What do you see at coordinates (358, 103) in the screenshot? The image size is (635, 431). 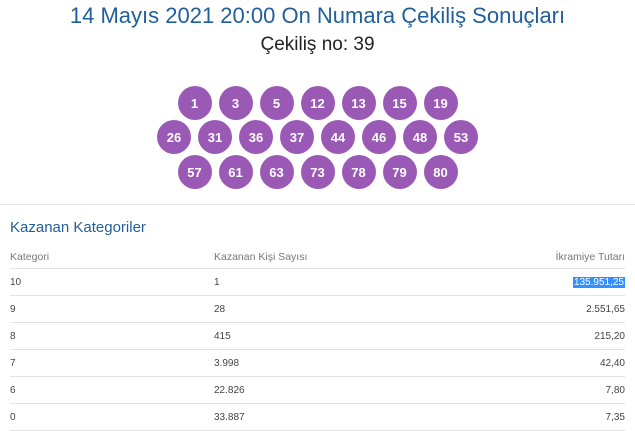 I see `number-ball: 13` at bounding box center [358, 103].